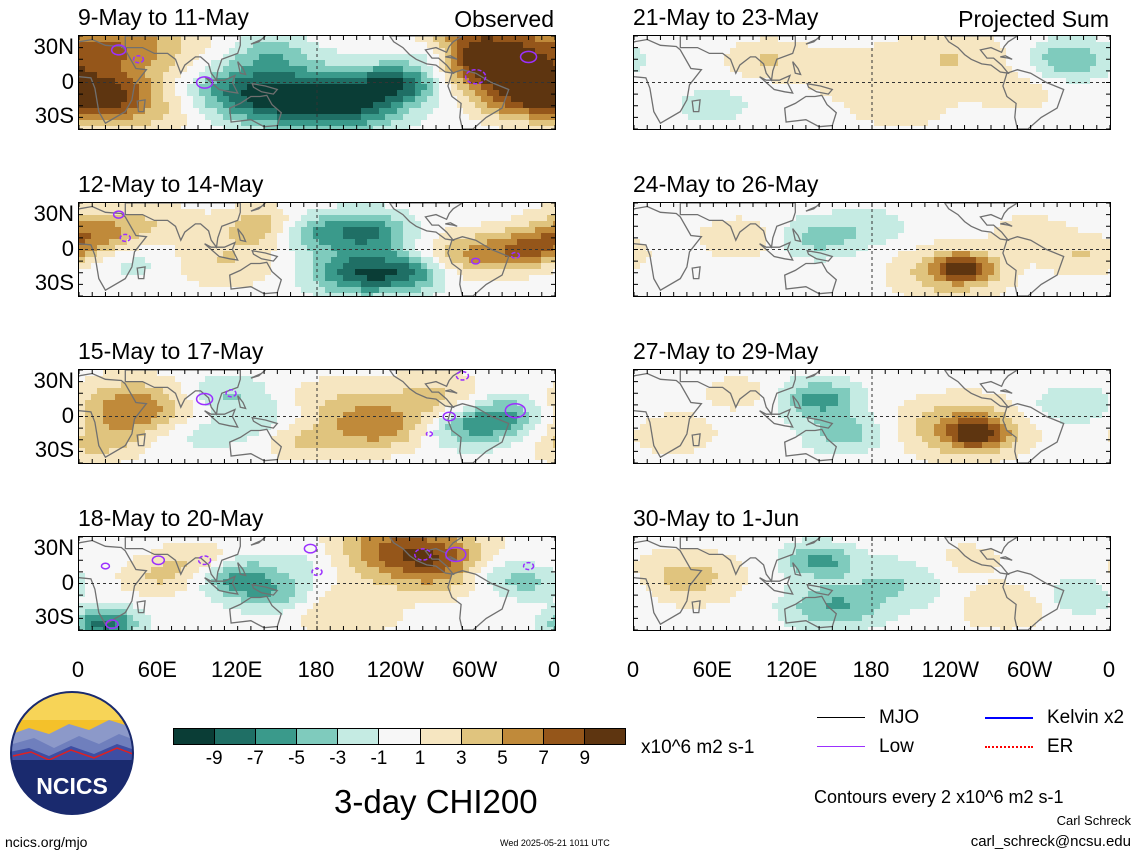 The image size is (1135, 856). What do you see at coordinates (1050, 841) in the screenshot?
I see `email-link: carl_schreck@ncsu.edu` at bounding box center [1050, 841].